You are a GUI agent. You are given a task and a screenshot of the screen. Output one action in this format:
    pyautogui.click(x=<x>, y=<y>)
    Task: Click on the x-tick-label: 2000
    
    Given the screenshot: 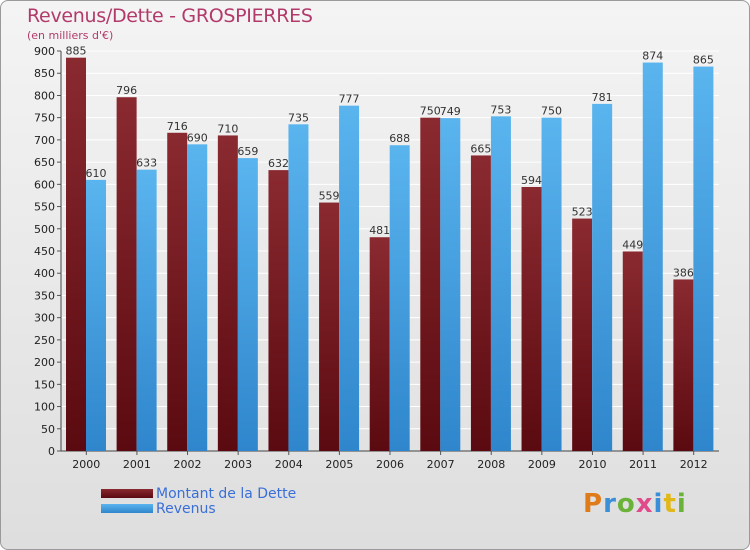 What is the action you would take?
    pyautogui.click(x=86, y=464)
    